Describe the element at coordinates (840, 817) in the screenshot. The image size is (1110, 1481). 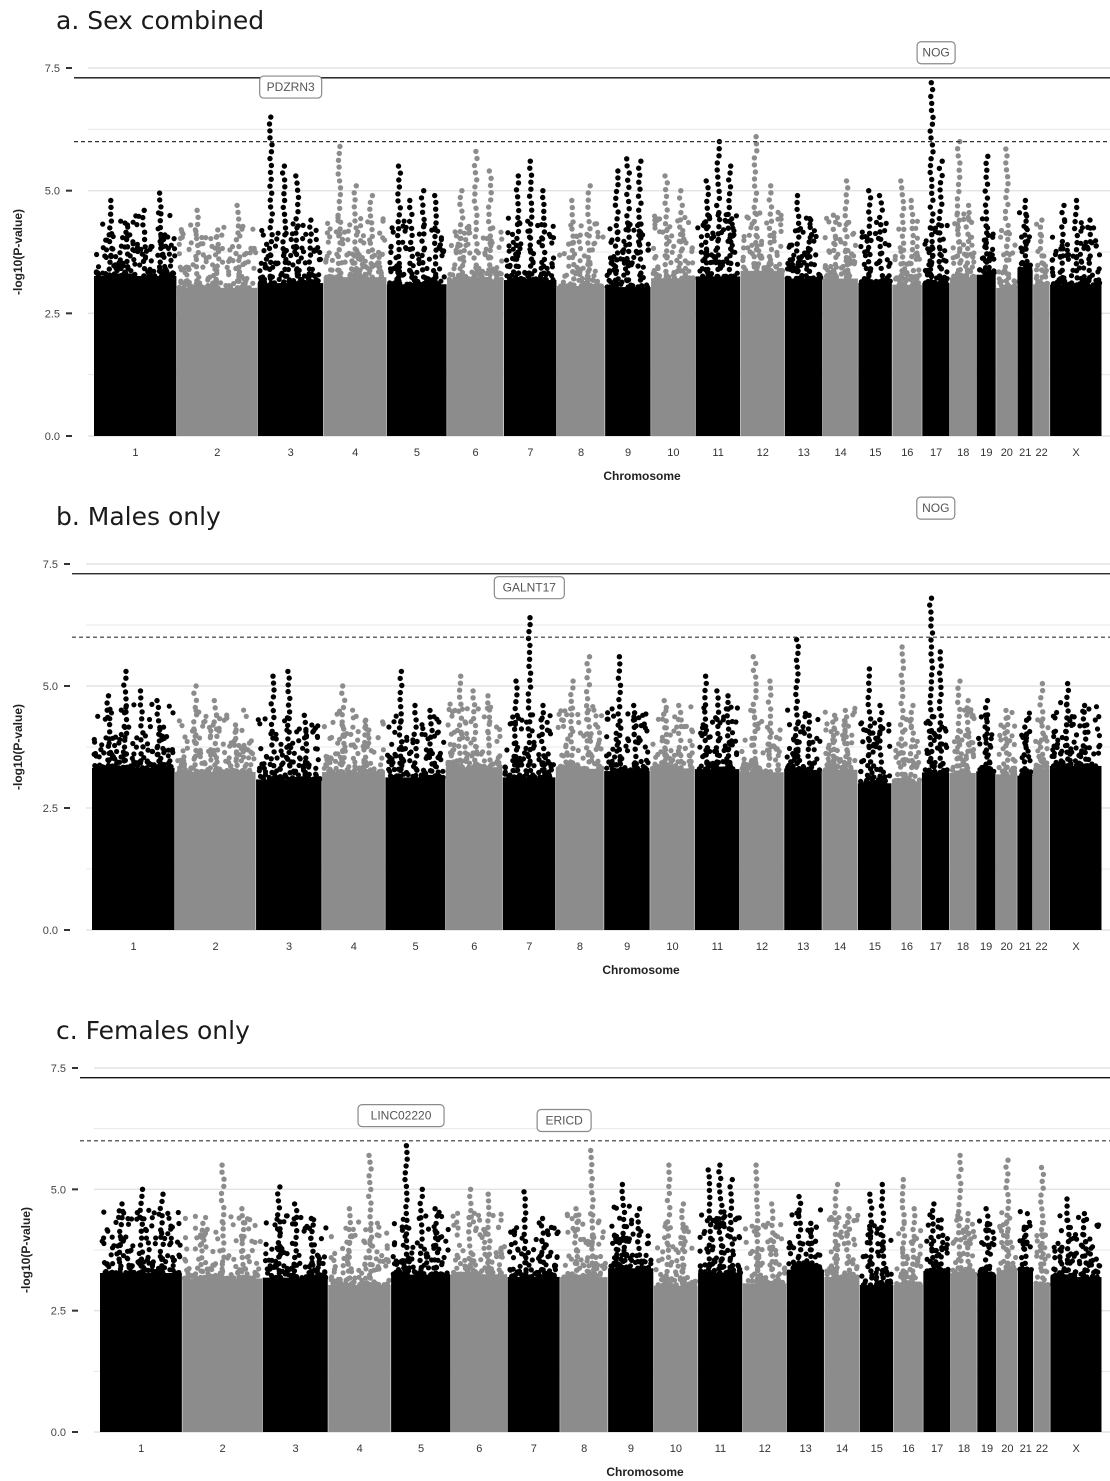
I see `chromosome-14-points` at that location.